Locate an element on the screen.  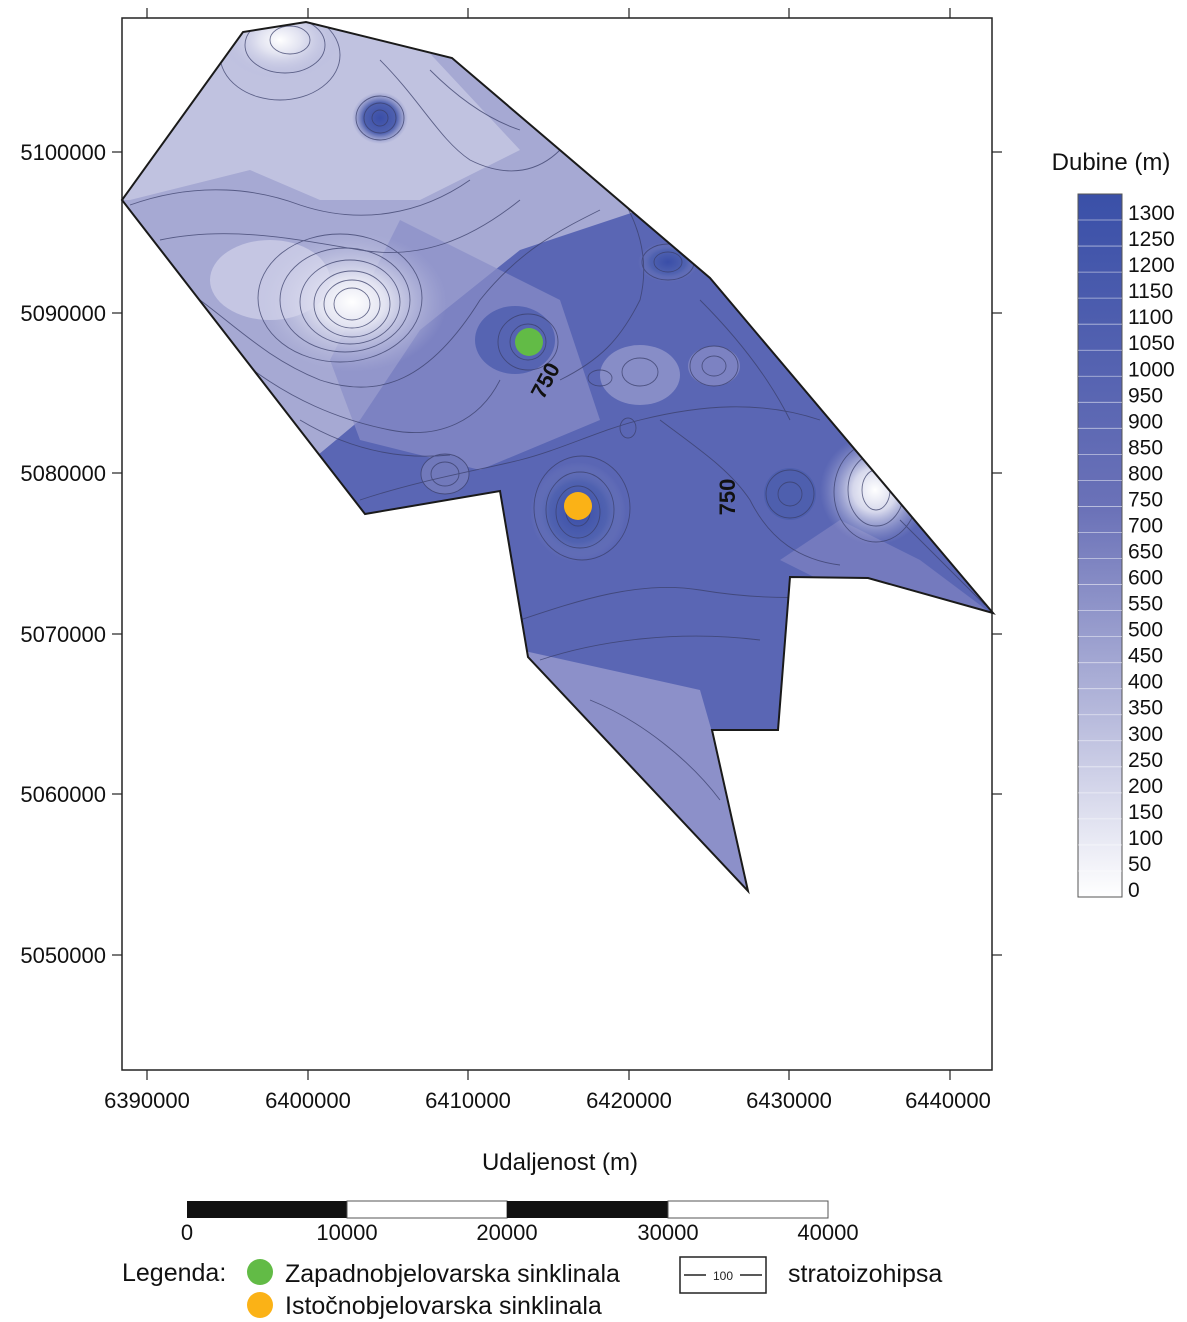
y-tick-label: 5060000 is located at coordinates (63, 794).